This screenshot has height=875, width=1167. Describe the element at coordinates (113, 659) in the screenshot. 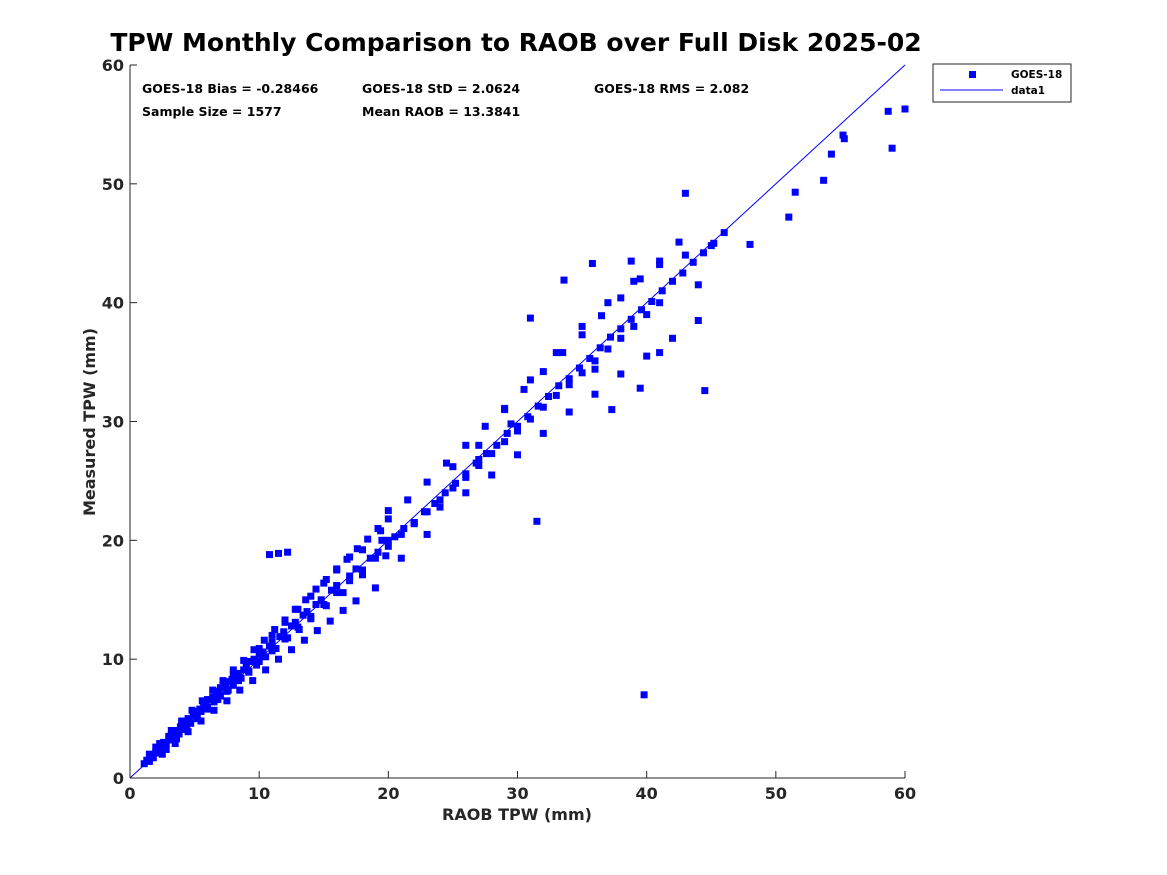

I see `y-tick-label: 10` at that location.